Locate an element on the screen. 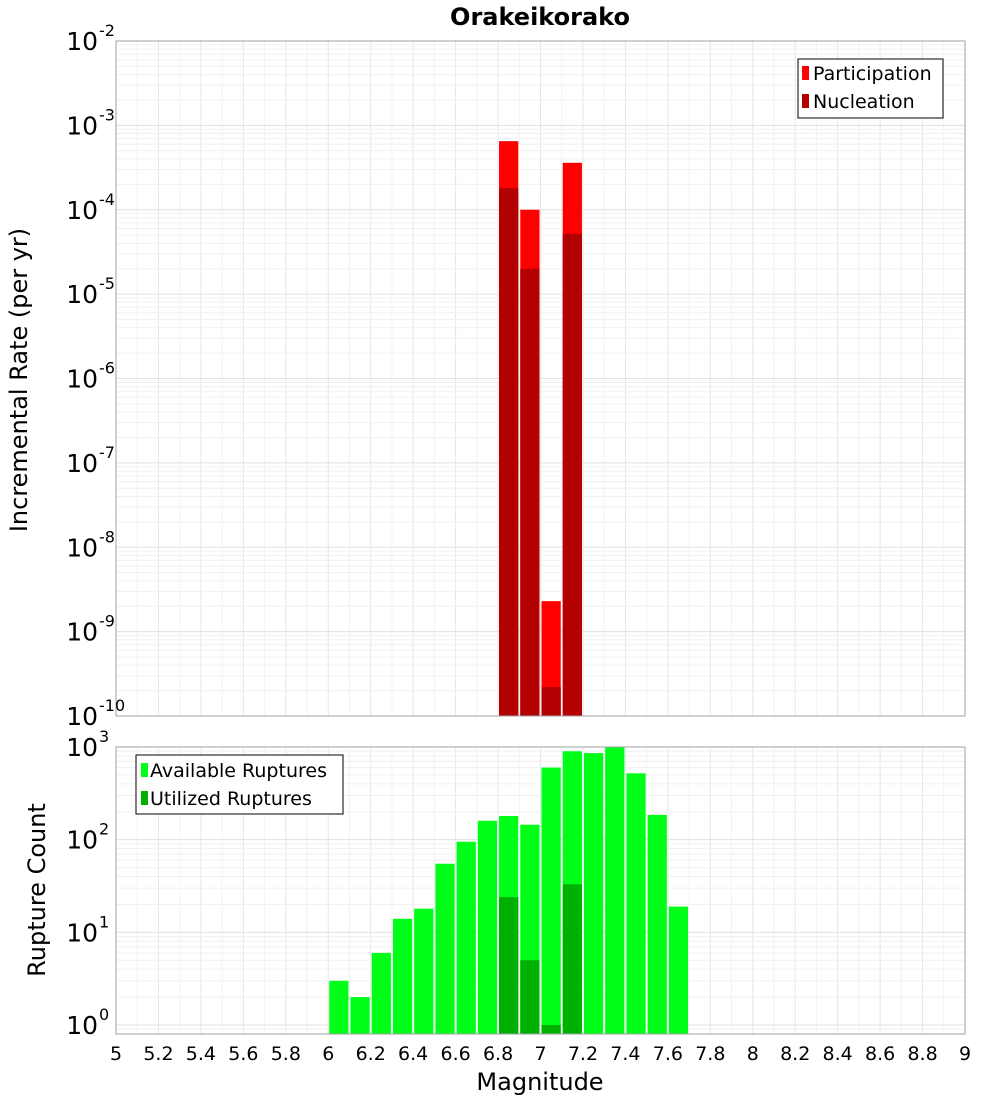 The width and height of the screenshot is (1000, 1100). bottom-legend-box is located at coordinates (239, 784).